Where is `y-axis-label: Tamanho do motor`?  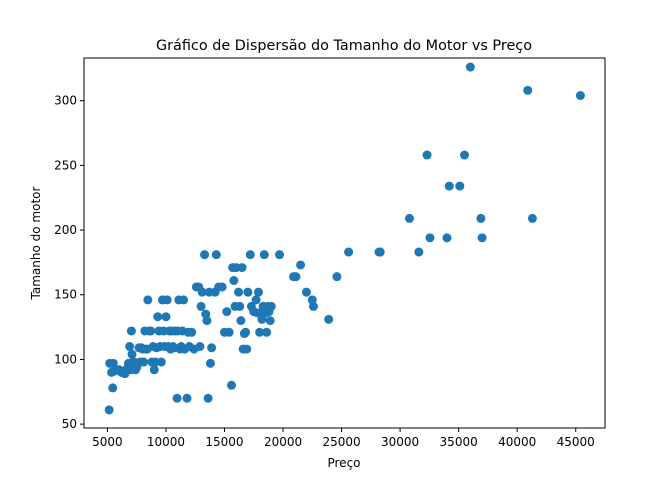 y-axis-label: Tamanho do motor is located at coordinates (36, 243).